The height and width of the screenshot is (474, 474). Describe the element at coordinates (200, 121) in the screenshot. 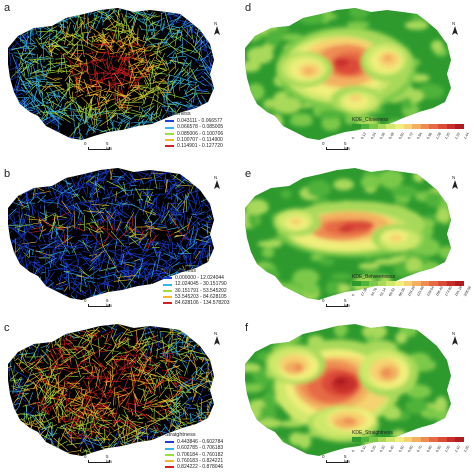

I see `legend-text: 0.043111 - 0.066577` at that location.